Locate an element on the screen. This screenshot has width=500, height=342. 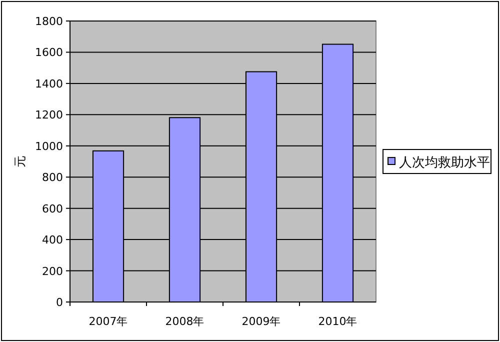
y-axis-title: 元 is located at coordinates (20, 162).